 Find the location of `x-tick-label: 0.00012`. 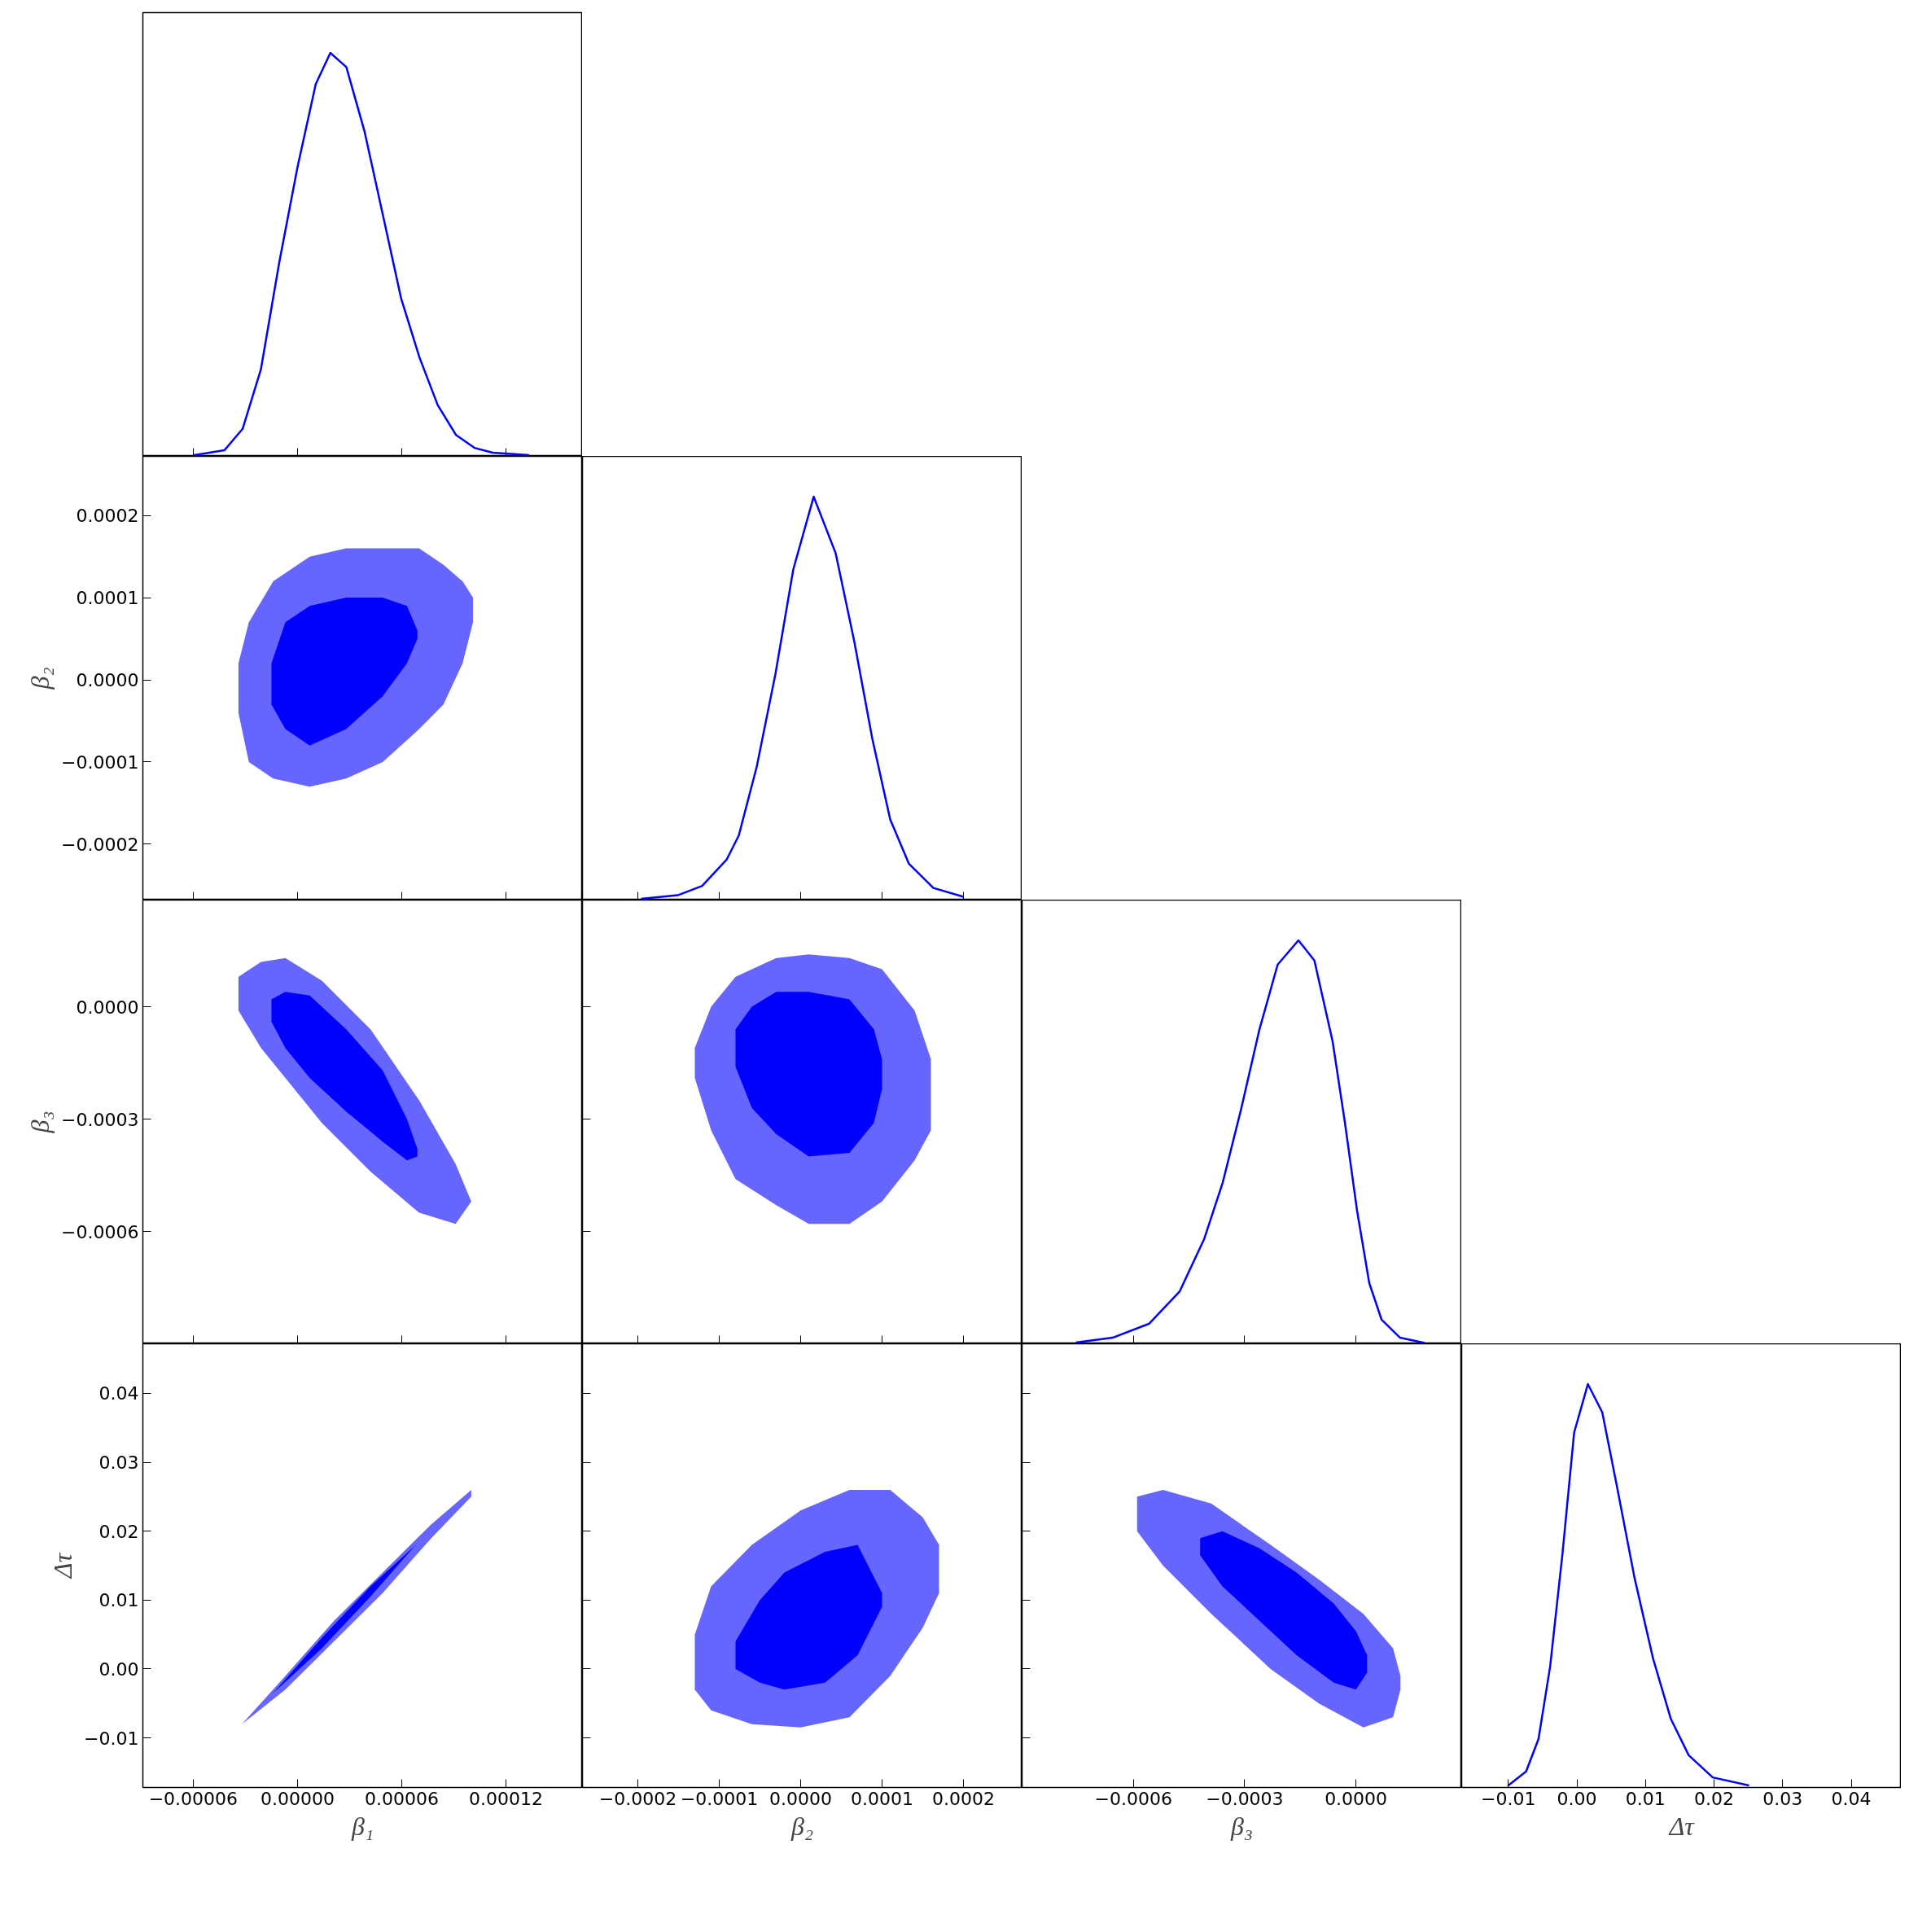

x-tick-label: 0.00012 is located at coordinates (506, 1799).